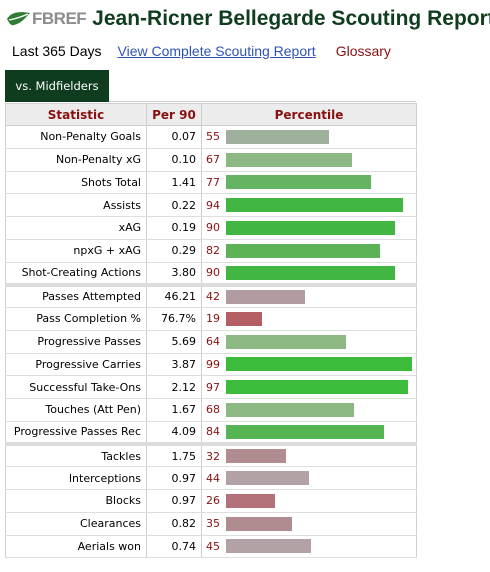  Describe the element at coordinates (76, 274) in the screenshot. I see `stat-name: Shot-Creating Actions` at that location.